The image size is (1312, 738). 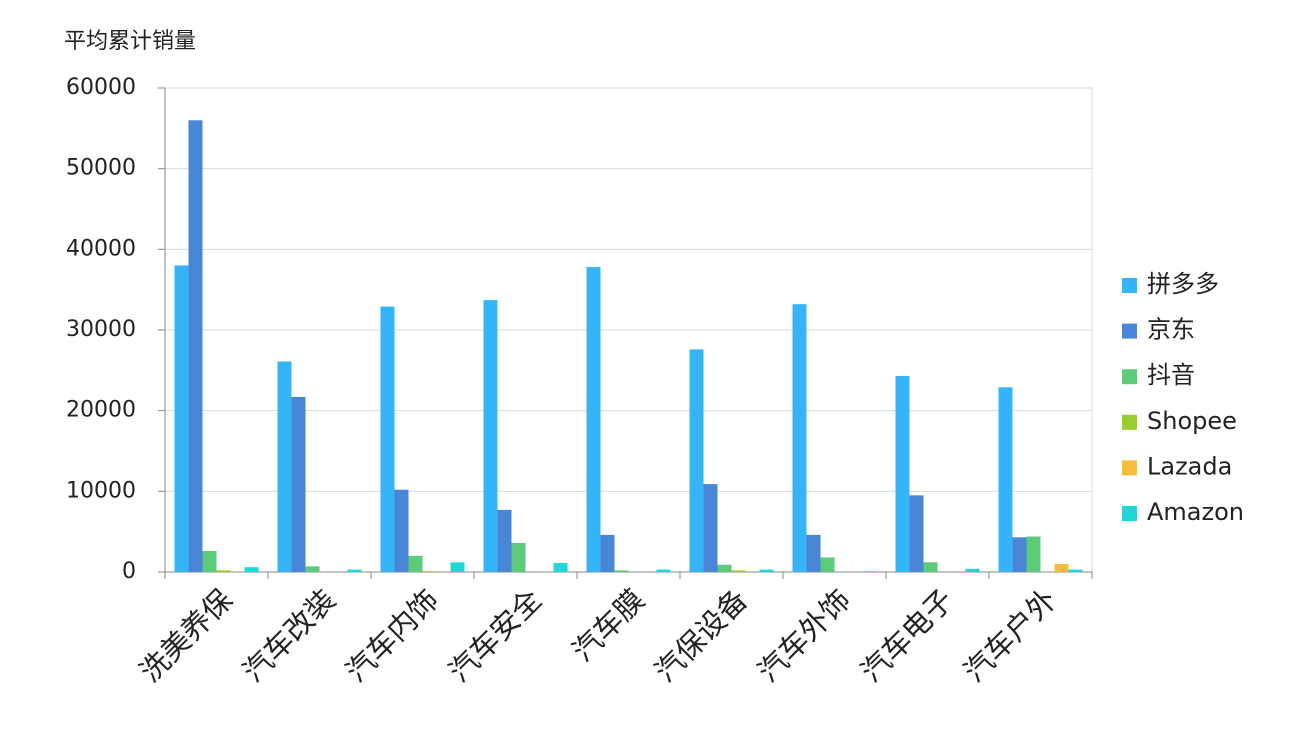 I want to click on legend-label: Lazada, so click(x=1189, y=466).